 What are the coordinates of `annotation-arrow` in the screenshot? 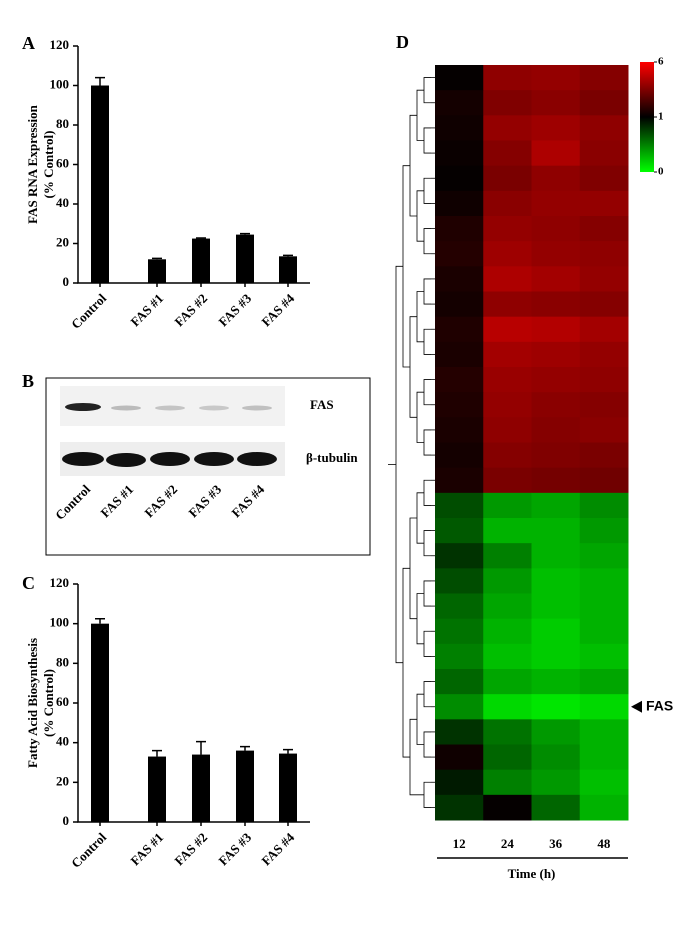 It's located at (636, 706).